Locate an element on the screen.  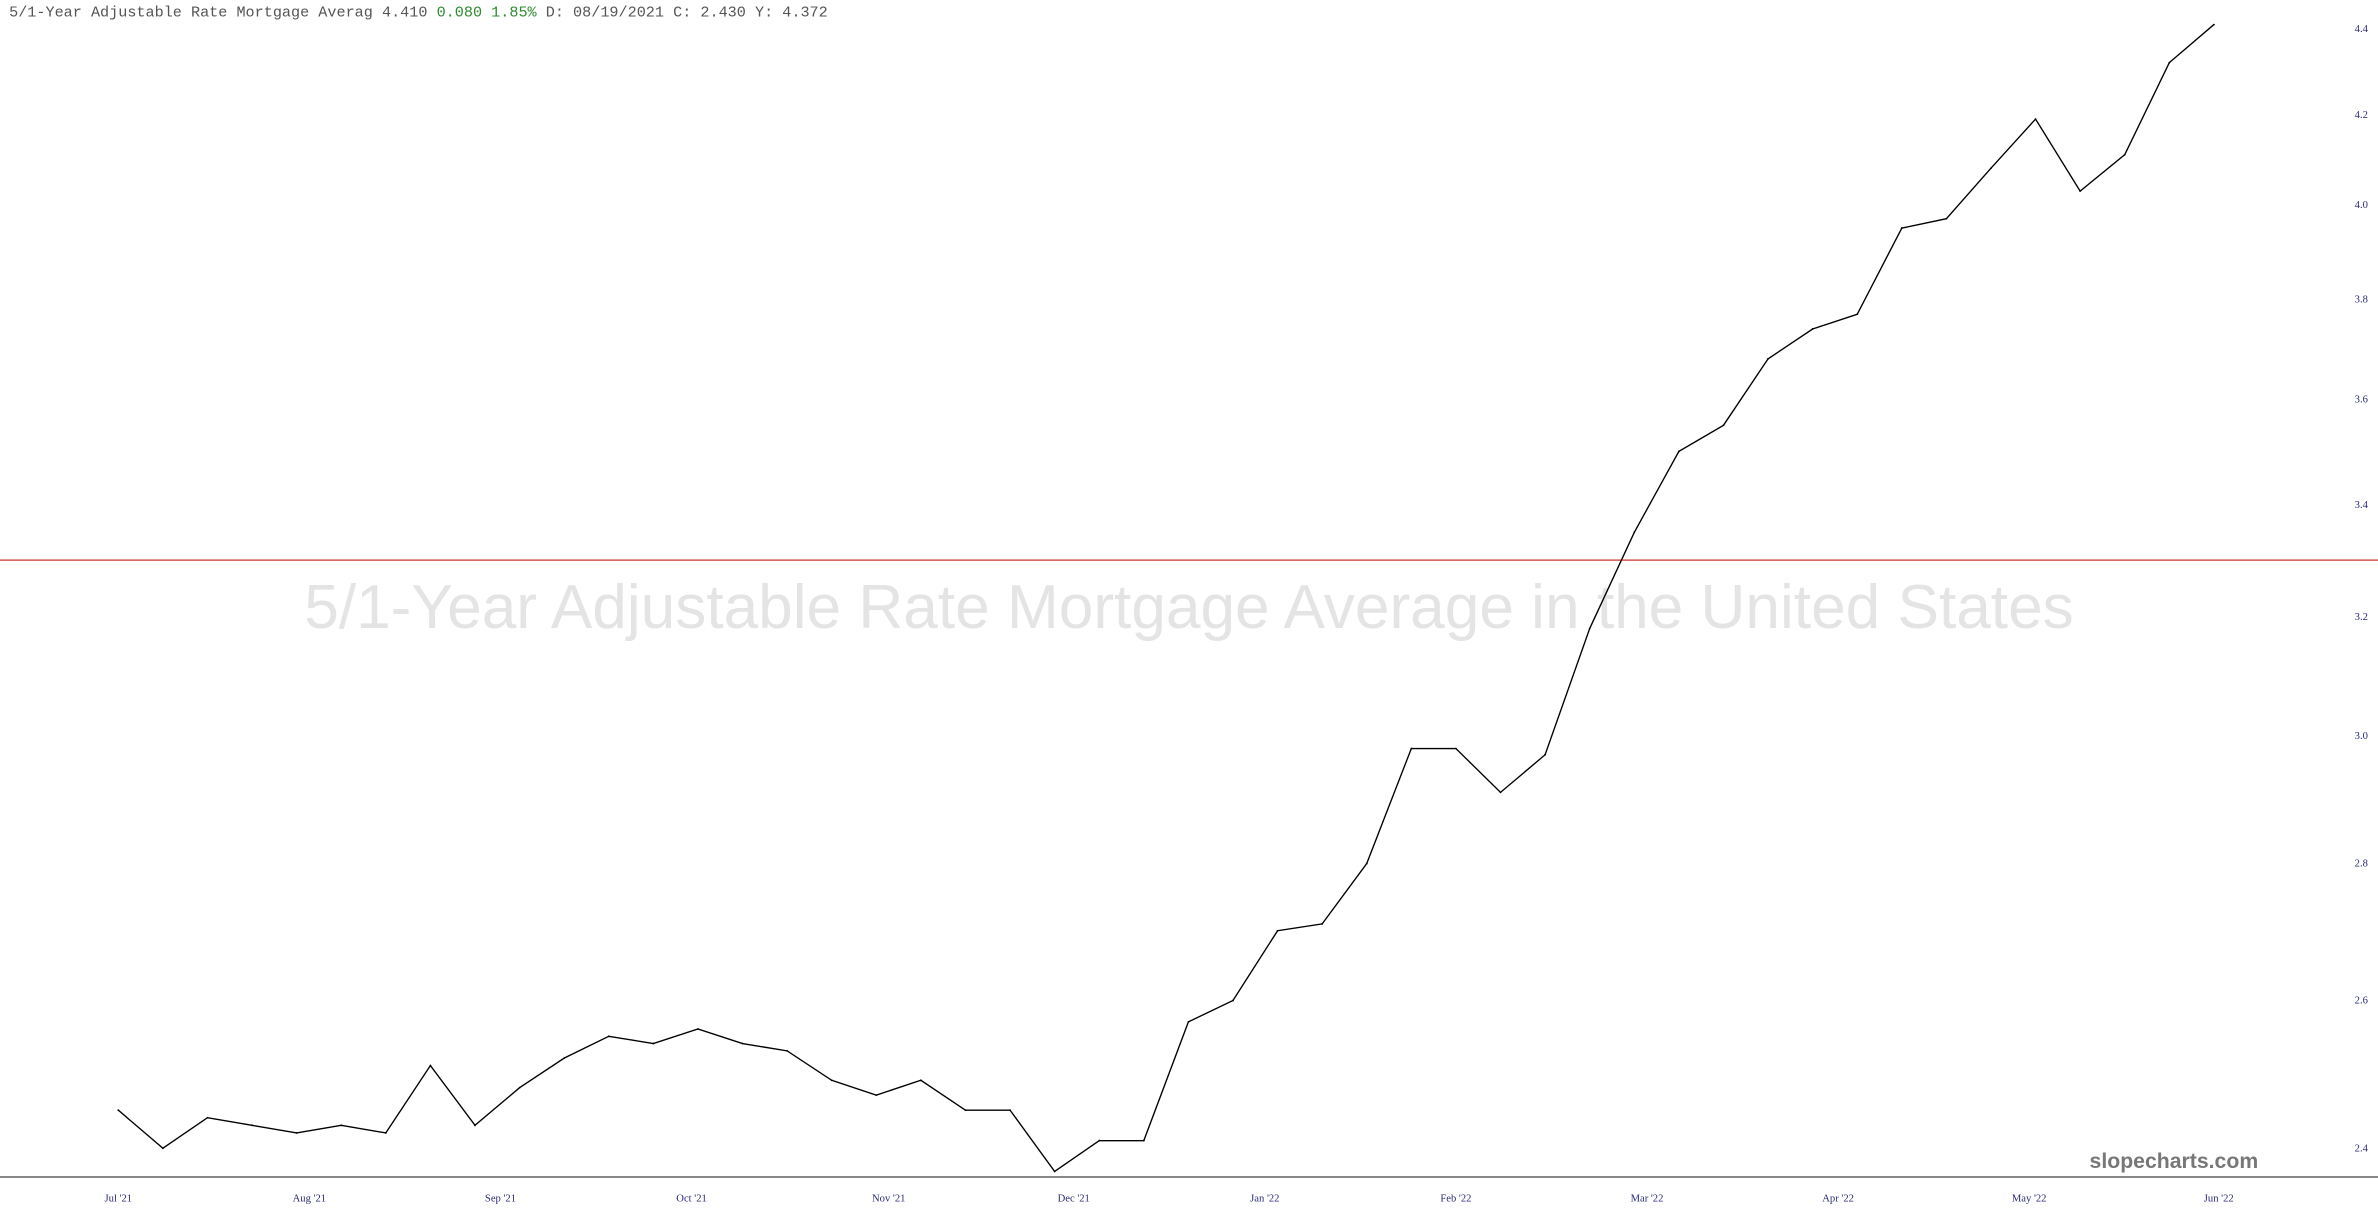
crosshair-y: Y: 4.372 is located at coordinates (791, 13).